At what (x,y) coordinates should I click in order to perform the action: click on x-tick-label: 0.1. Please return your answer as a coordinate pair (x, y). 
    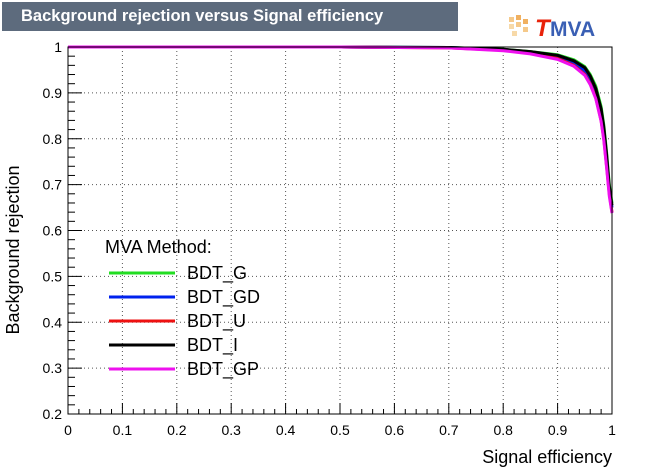
    Looking at the image, I should click on (123, 430).